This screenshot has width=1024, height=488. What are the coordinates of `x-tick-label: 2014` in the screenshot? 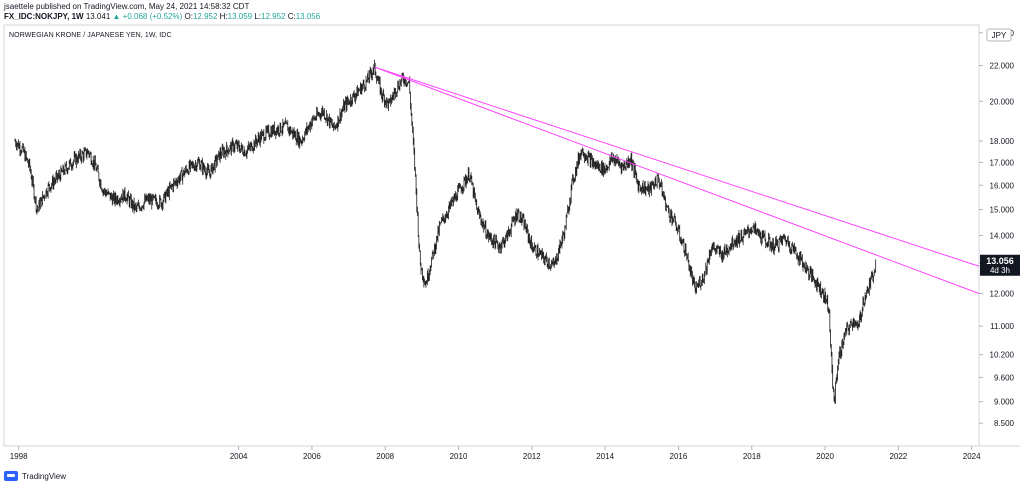 It's located at (605, 456).